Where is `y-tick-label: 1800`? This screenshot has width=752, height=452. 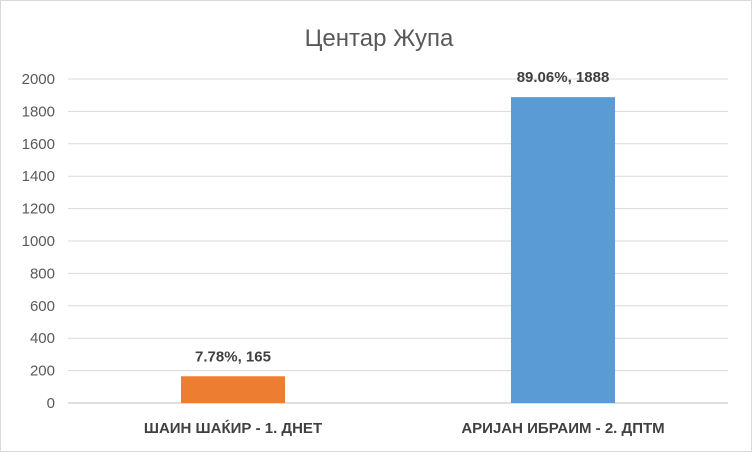 y-tick-label: 1800 is located at coordinates (38, 111).